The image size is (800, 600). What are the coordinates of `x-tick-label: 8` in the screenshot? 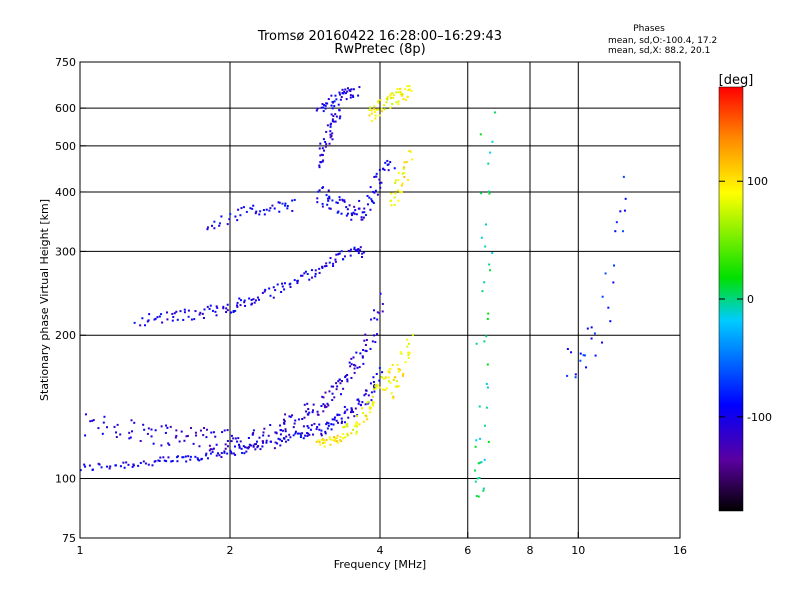 It's located at (530, 550).